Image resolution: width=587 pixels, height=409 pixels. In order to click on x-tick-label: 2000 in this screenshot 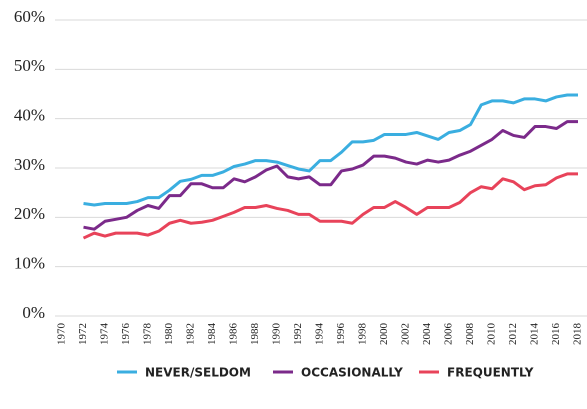, I will do `click(384, 334)`.